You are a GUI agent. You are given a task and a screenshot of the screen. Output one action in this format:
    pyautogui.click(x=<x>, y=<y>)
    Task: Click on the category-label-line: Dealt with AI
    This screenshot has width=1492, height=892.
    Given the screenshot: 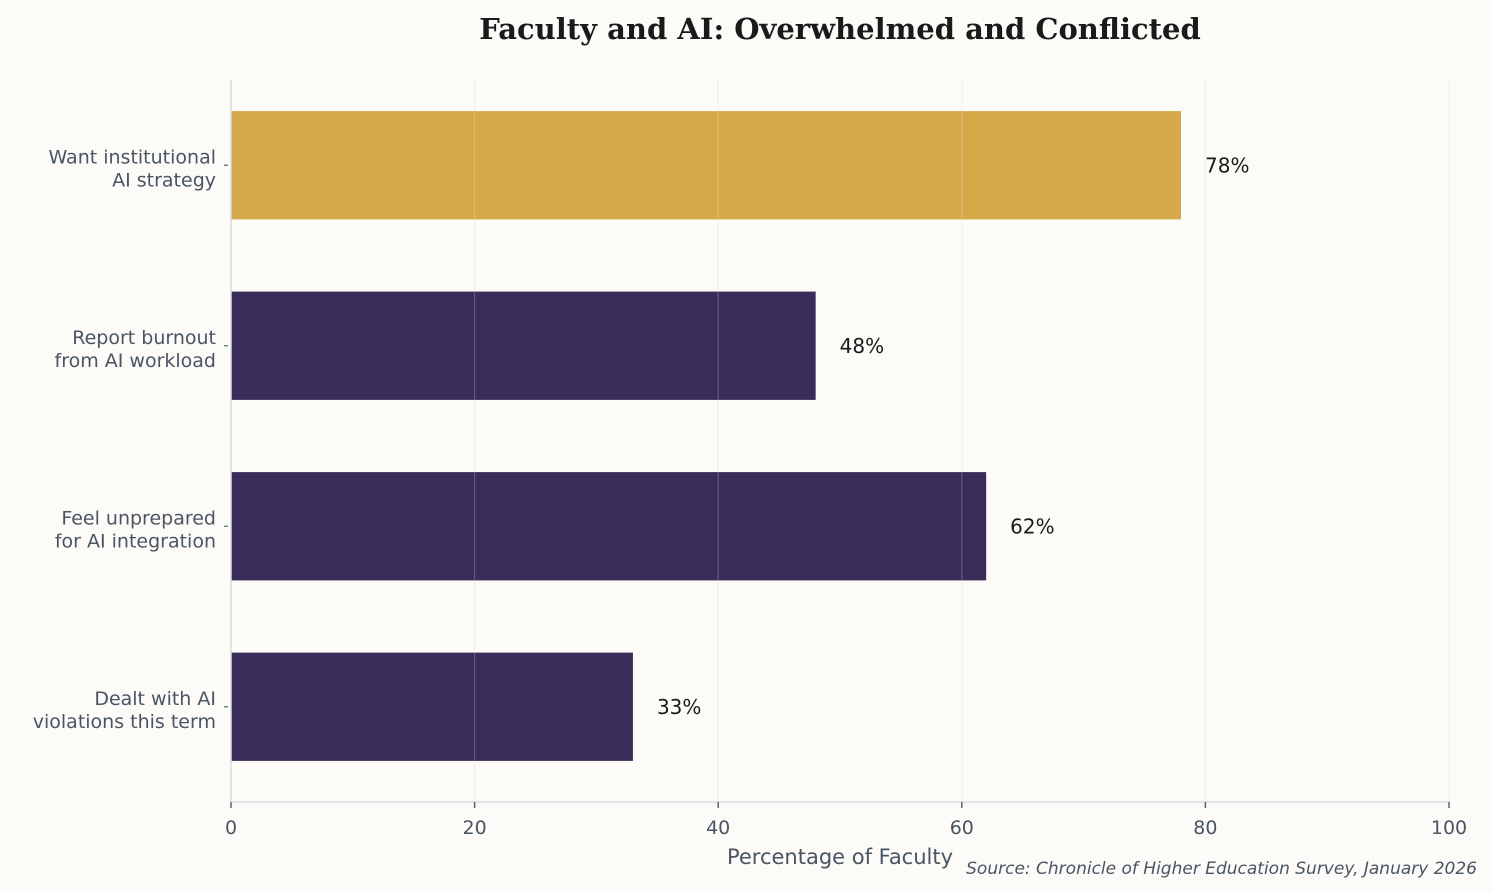 What is the action you would take?
    pyautogui.click(x=155, y=699)
    